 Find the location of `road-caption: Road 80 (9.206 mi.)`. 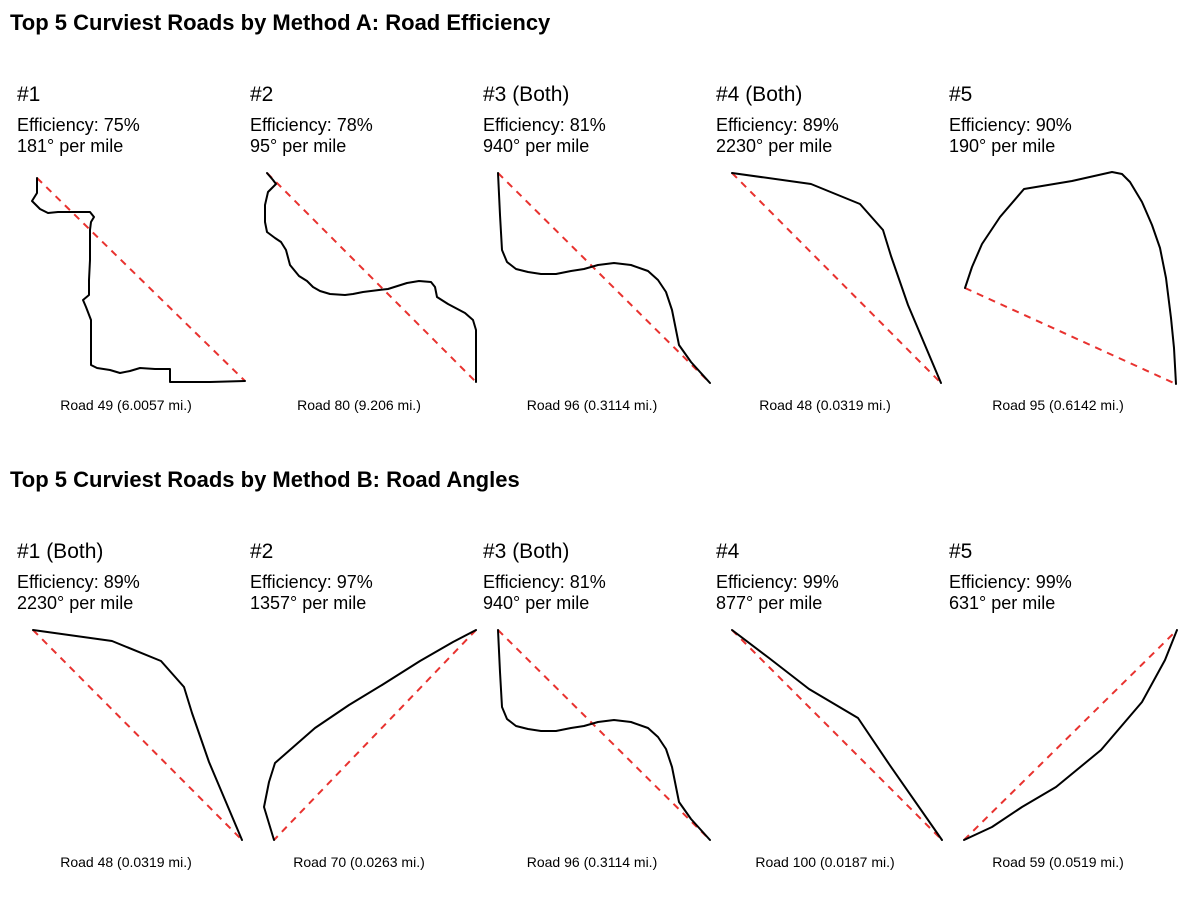

road-caption: Road 80 (9.206 mi.) is located at coordinates (359, 405).